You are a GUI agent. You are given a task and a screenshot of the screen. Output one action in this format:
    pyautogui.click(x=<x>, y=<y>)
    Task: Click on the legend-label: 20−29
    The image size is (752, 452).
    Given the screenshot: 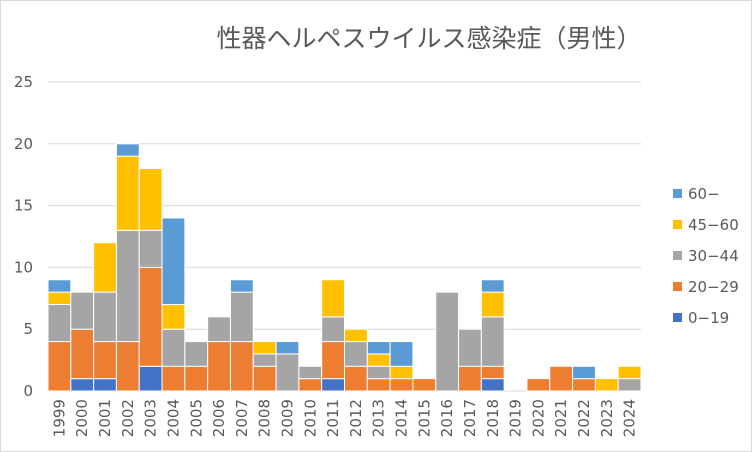 What is the action you would take?
    pyautogui.click(x=713, y=287)
    